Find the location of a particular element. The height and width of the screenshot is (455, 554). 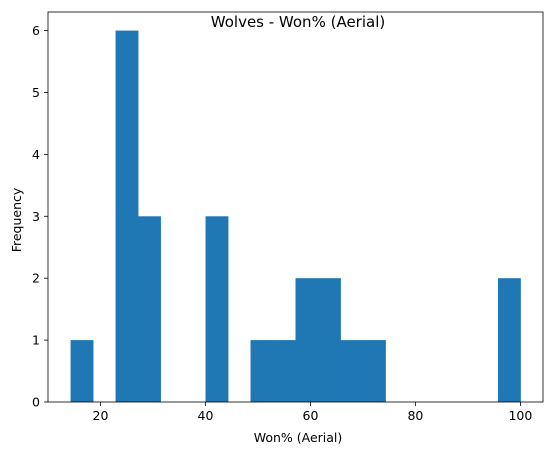

y-tick-label: 1 is located at coordinates (36, 340).